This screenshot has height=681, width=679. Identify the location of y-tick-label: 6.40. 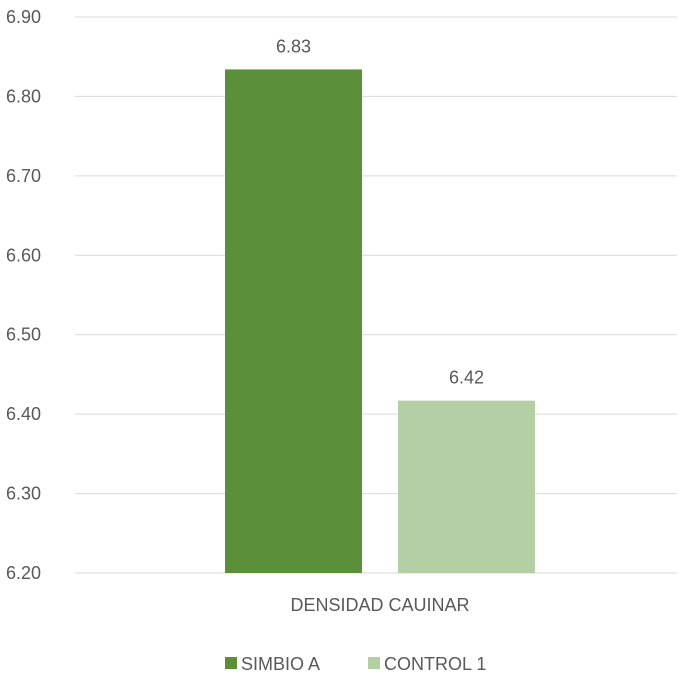
(23, 414).